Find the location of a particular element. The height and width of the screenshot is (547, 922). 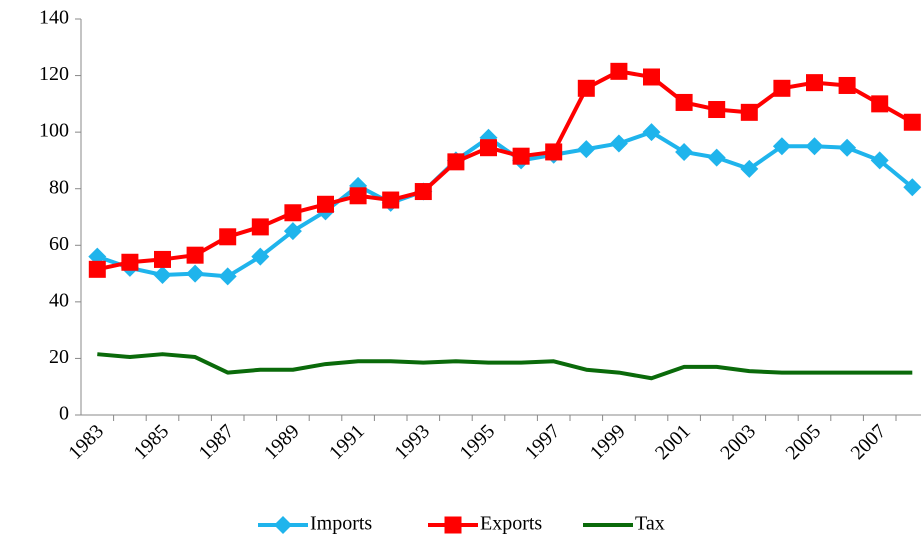

x-tick-label: 2007 is located at coordinates (869, 442).